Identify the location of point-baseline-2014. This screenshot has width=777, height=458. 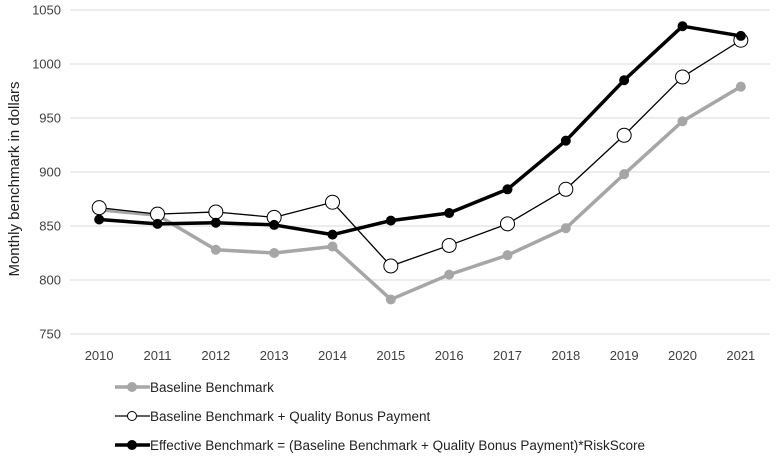
(332, 246).